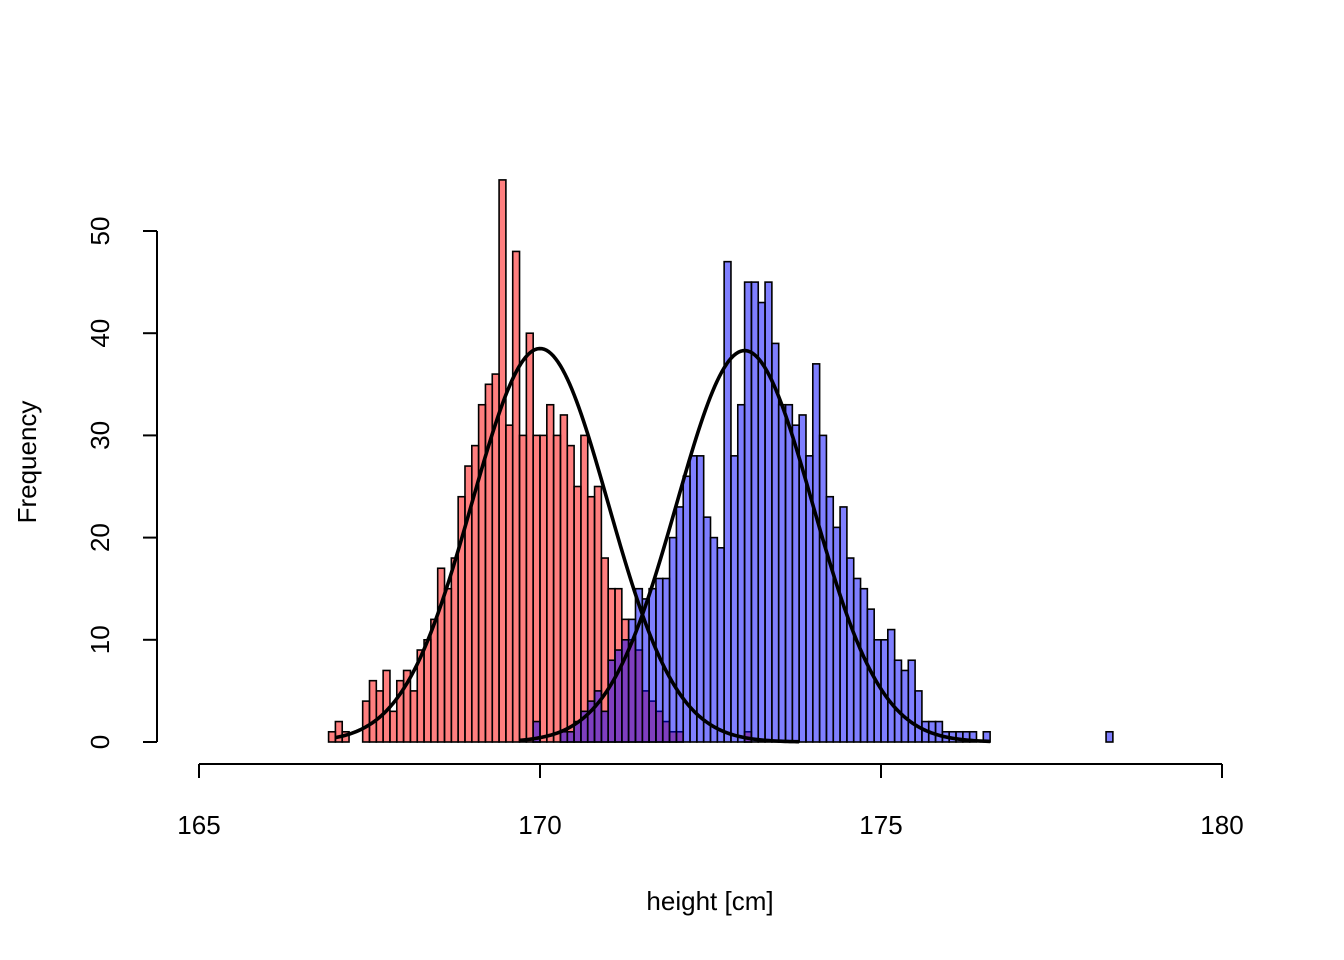 The height and width of the screenshot is (960, 1344). Describe the element at coordinates (100, 537) in the screenshot. I see `y-tick-label: 20` at that location.